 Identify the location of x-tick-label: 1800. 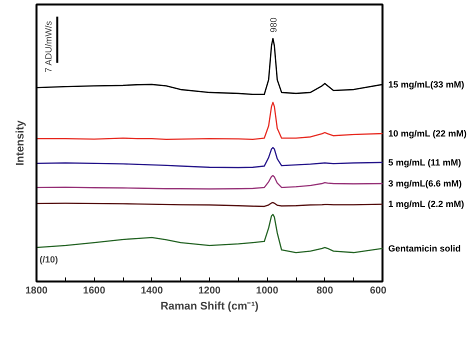
(36, 291).